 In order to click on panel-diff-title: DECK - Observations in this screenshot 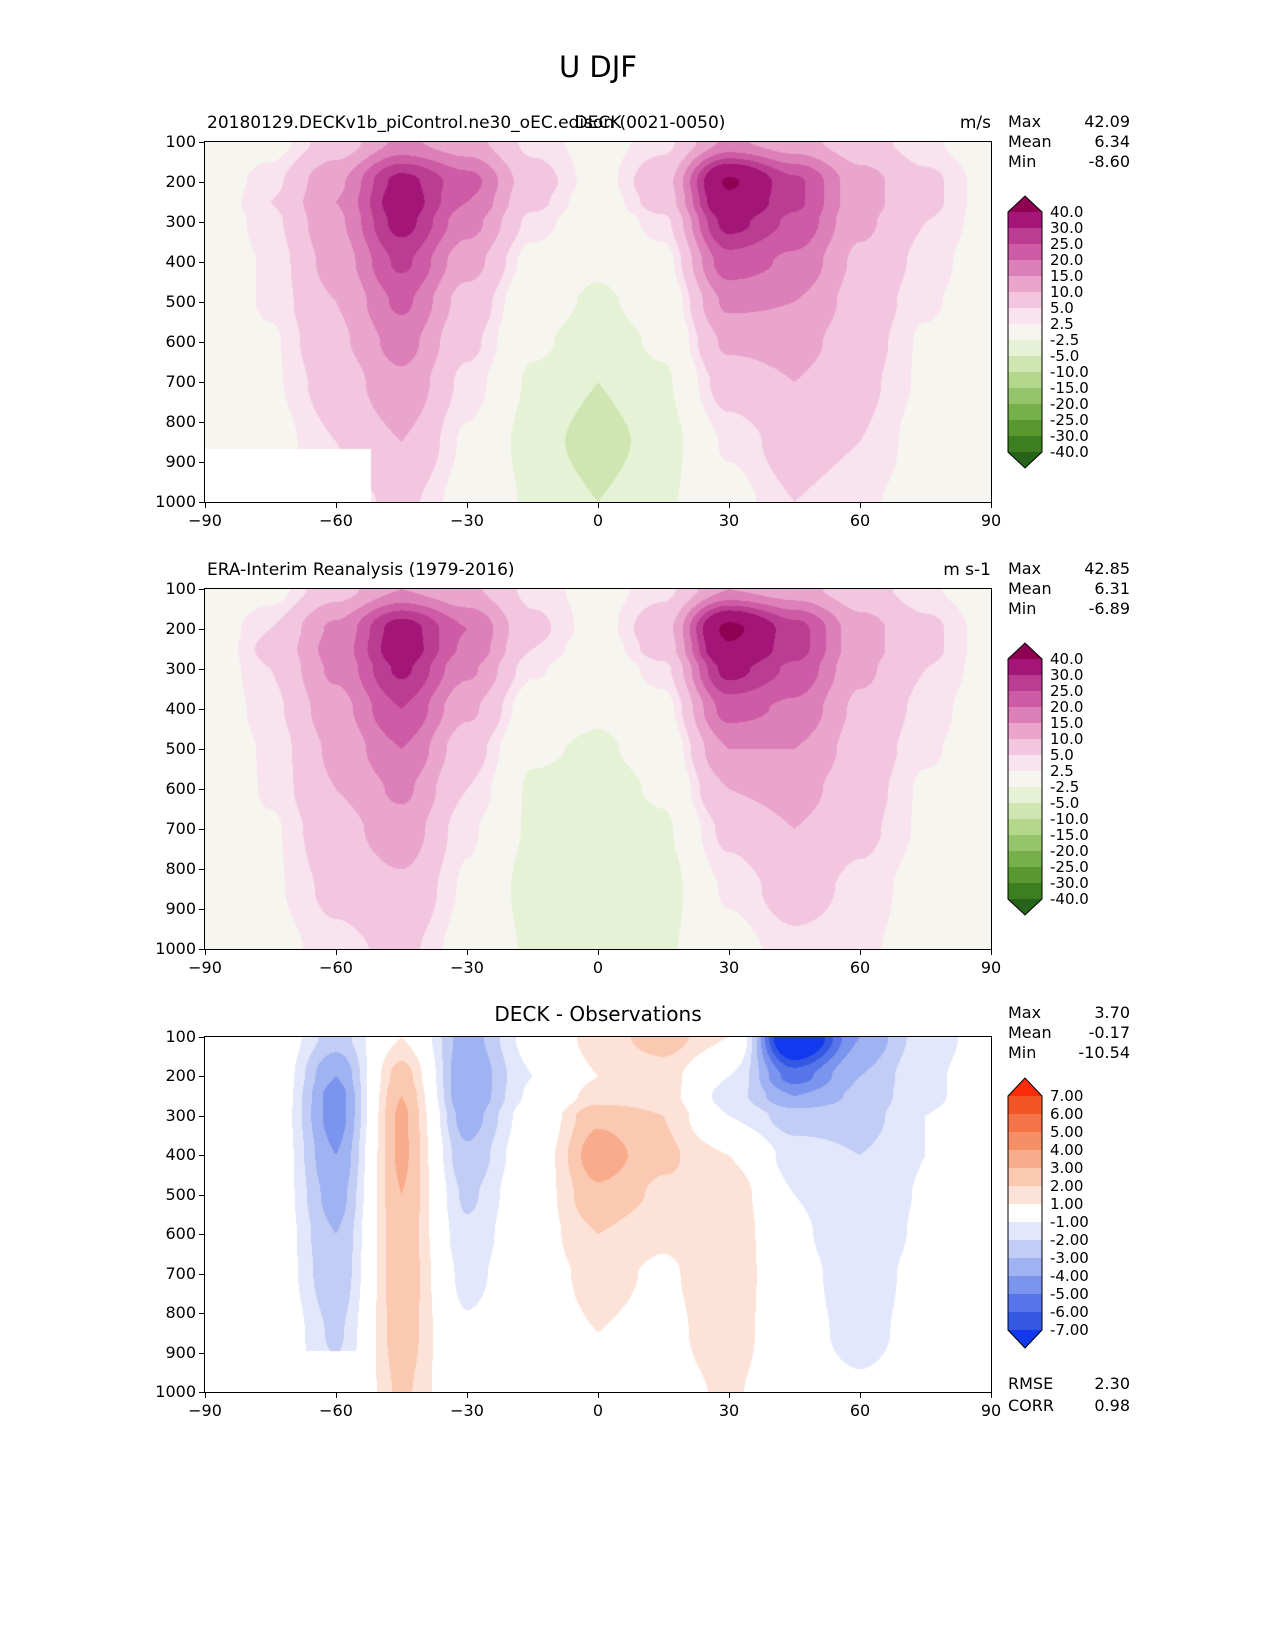, I will do `click(598, 1014)`.